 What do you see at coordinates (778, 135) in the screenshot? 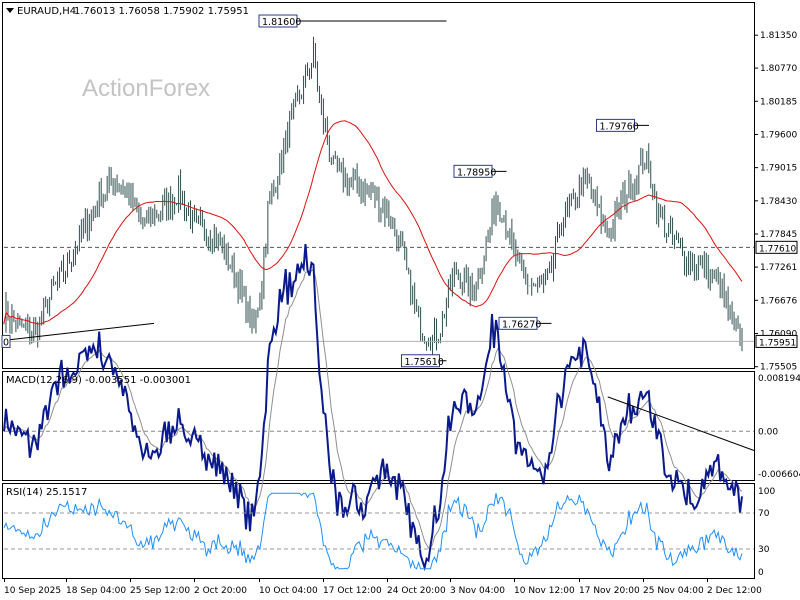
I see `price-tick-label: 1.79600` at bounding box center [778, 135].